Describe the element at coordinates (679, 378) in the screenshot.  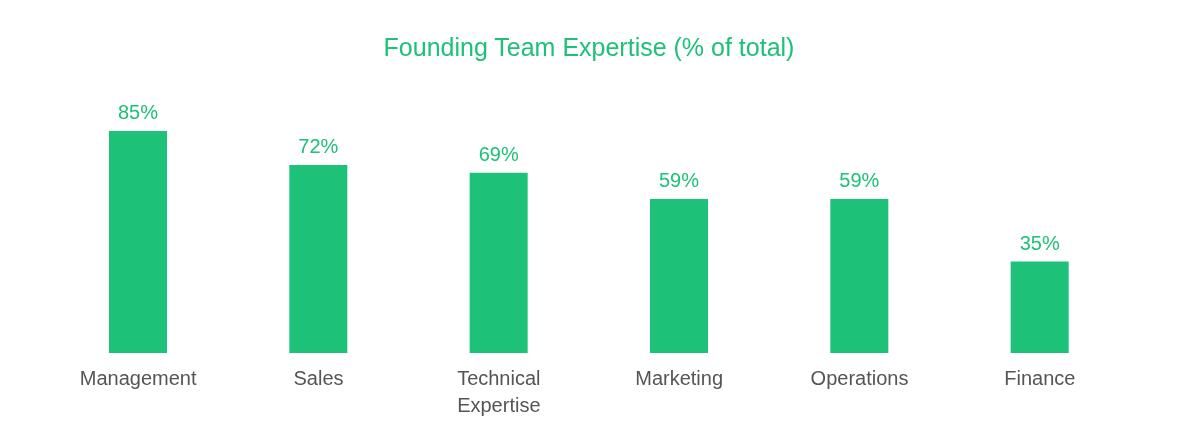
I see `x-tick-label: Marketing` at that location.